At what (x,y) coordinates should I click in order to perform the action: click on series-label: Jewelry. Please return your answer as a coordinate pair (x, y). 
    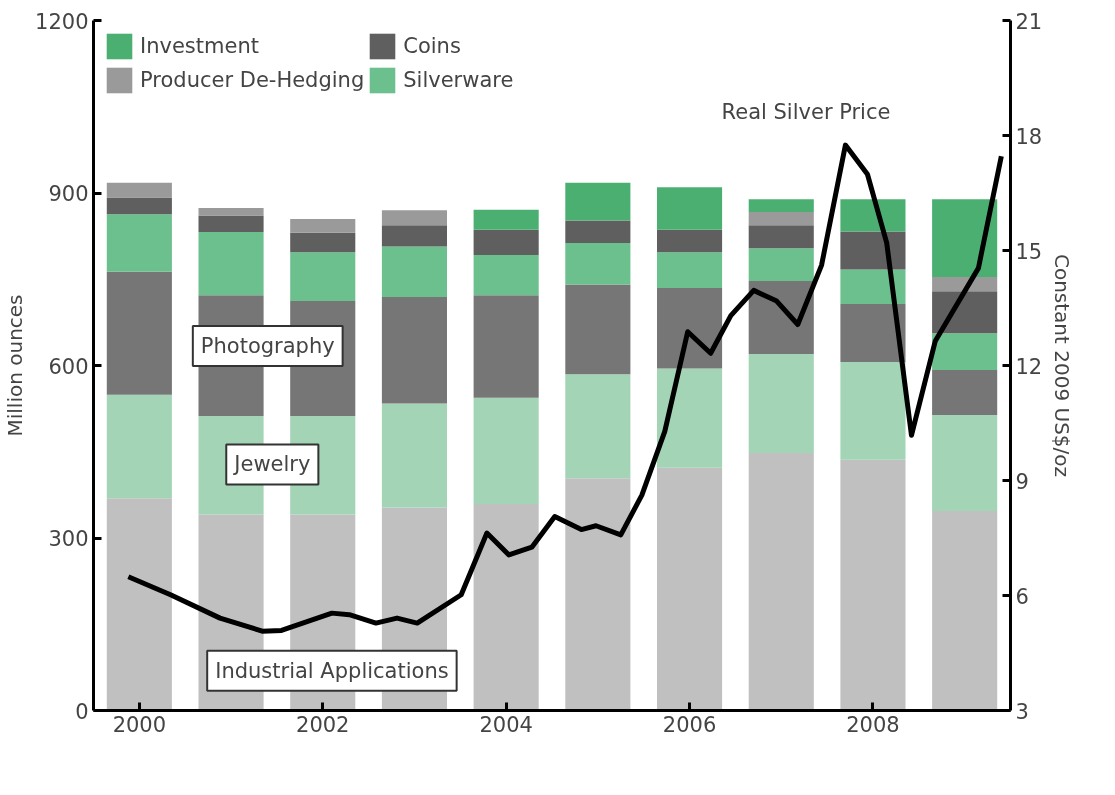
    Looking at the image, I should click on (271, 464).